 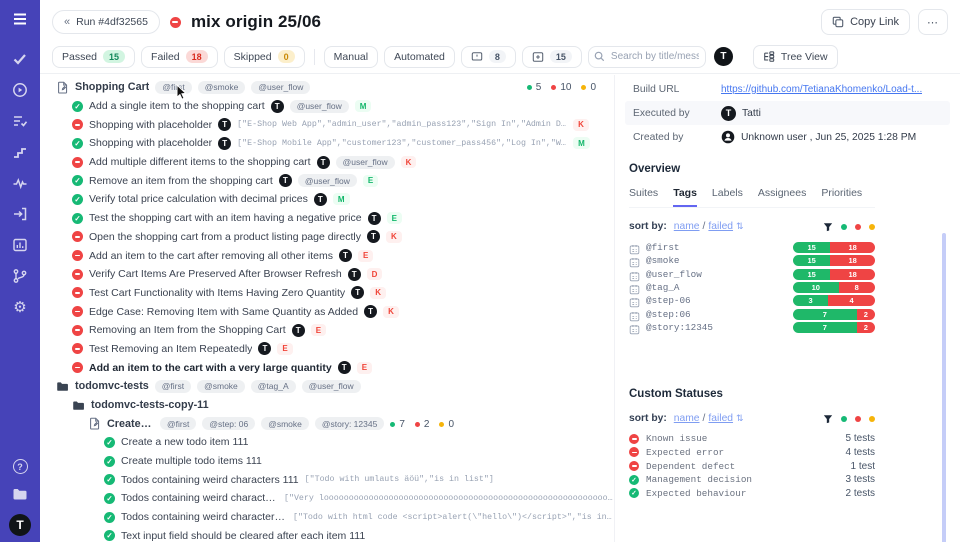 What do you see at coordinates (20, 307) in the screenshot?
I see `gear-icon: ⚙` at bounding box center [20, 307].